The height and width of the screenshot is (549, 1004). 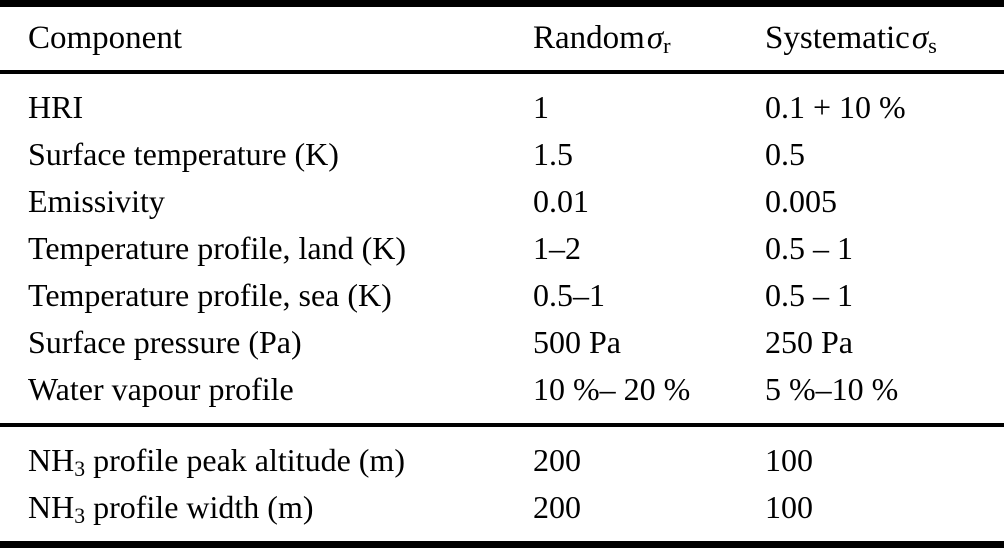 What do you see at coordinates (210, 295) in the screenshot?
I see `cell-component: Temperature profile, sea (K)` at bounding box center [210, 295].